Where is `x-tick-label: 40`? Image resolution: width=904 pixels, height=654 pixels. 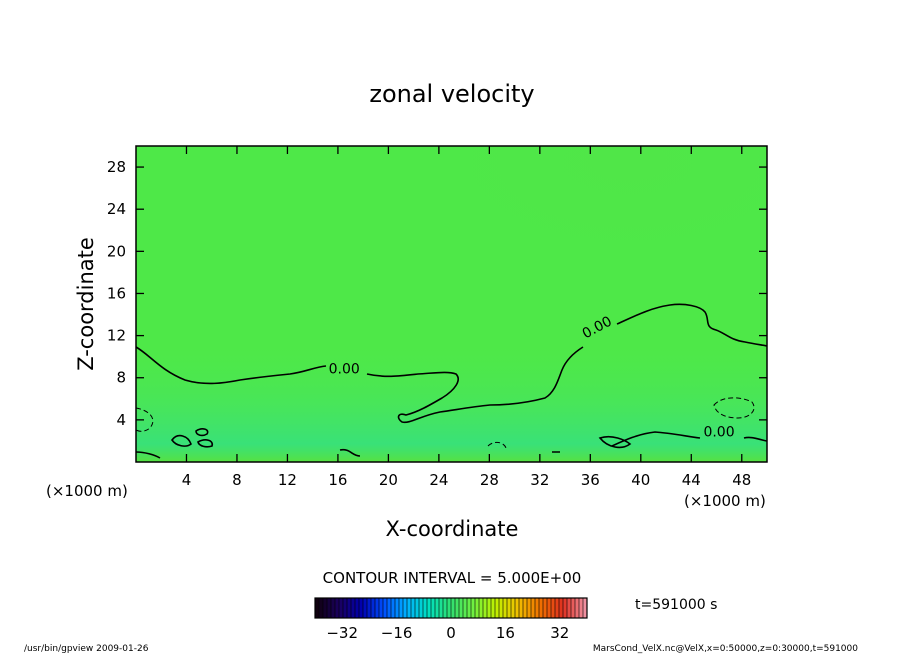
x-tick-label: 40 is located at coordinates (640, 480).